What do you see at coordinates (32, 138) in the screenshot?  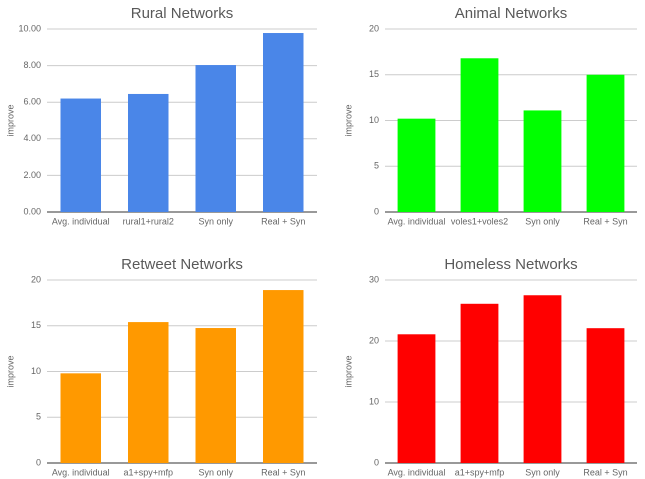 I see `y-tick-label: 4.00` at bounding box center [32, 138].